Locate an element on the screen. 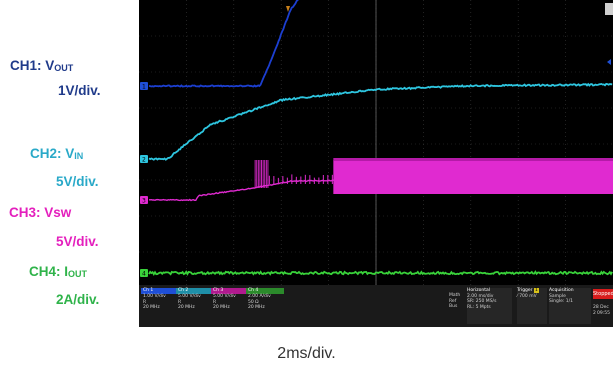 Image resolution: width=613 pixels, height=392 pixels. stopped-badge: Stopped is located at coordinates (603, 294).